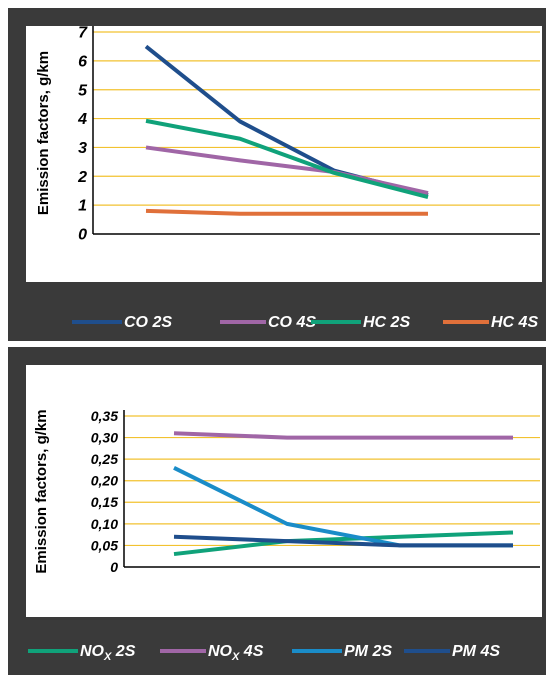 The height and width of the screenshot is (677, 553). What do you see at coordinates (343, 541) in the screenshot?
I see `series-line-pm-4s` at bounding box center [343, 541].